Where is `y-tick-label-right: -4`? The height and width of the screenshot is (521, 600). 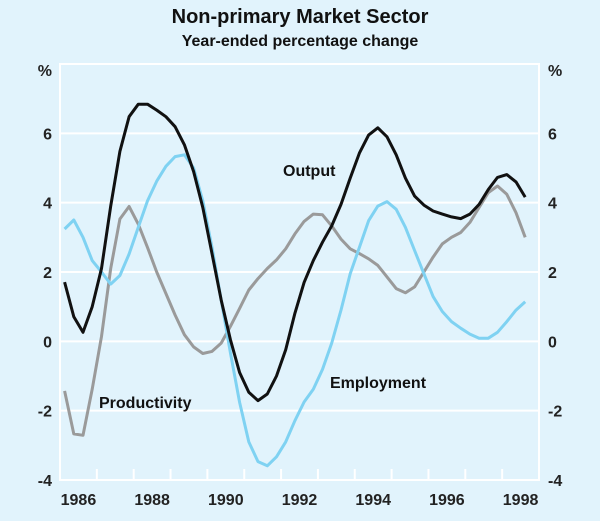
y-tick-label-right: -4 is located at coordinates (555, 481).